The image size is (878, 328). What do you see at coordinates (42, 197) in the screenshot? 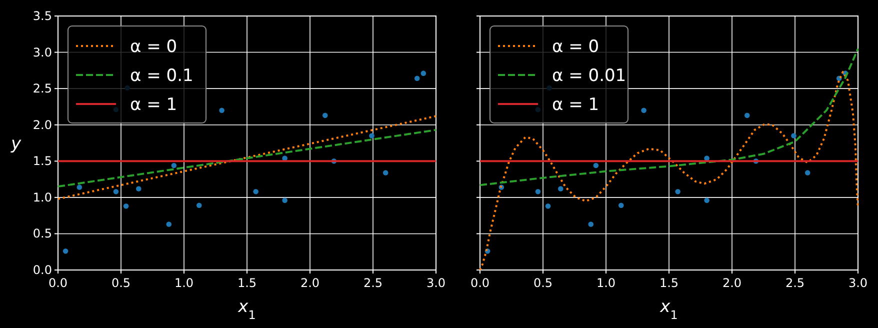
I see `y-tick-label: 1.0` at bounding box center [42, 197].